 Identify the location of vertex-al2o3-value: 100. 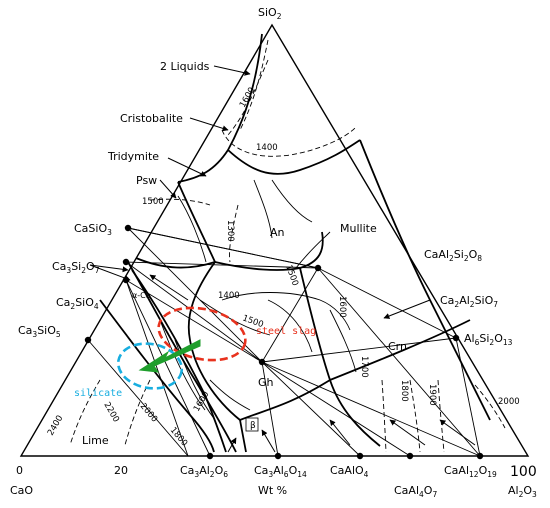
(523, 472).